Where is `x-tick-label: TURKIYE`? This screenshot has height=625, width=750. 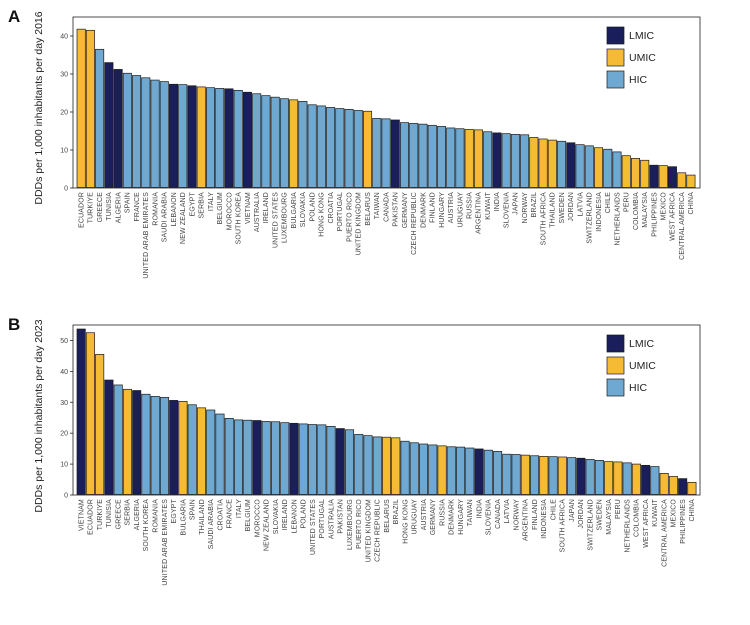
x-tick-label: TURKIYE is located at coordinates (91, 207).